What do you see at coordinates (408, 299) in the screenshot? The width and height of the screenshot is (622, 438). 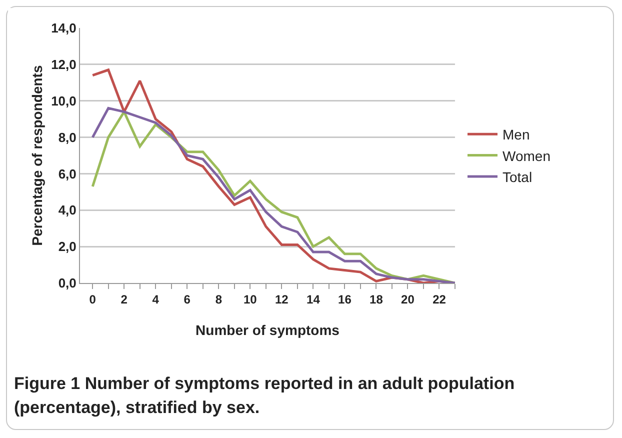 I see `x-tick-label: 20` at bounding box center [408, 299].